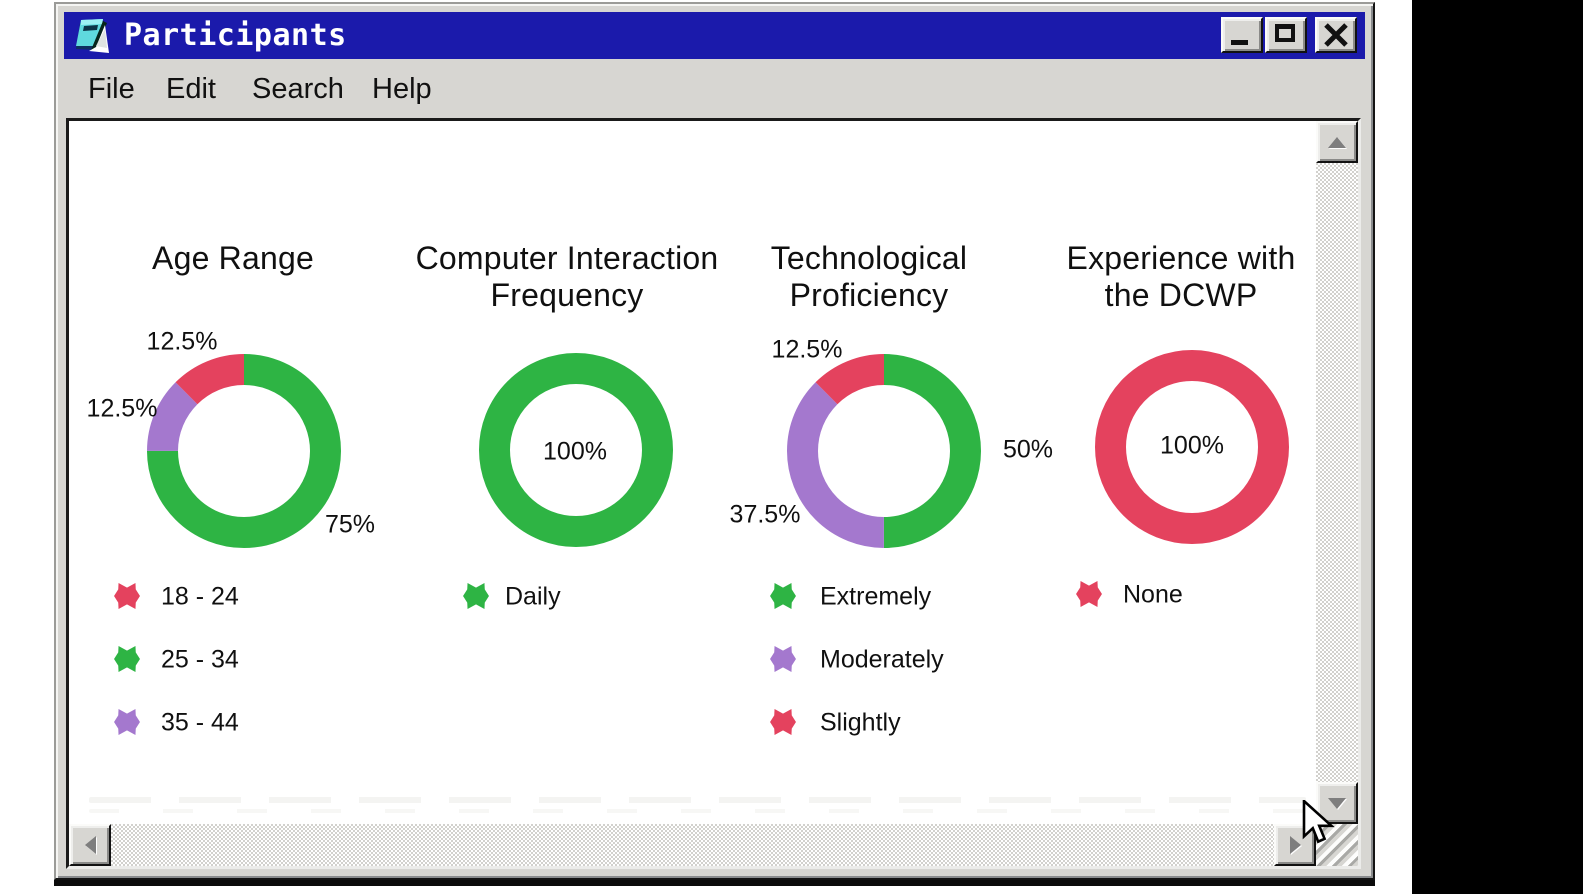  I want to click on scroll-up-button, so click(1337, 142).